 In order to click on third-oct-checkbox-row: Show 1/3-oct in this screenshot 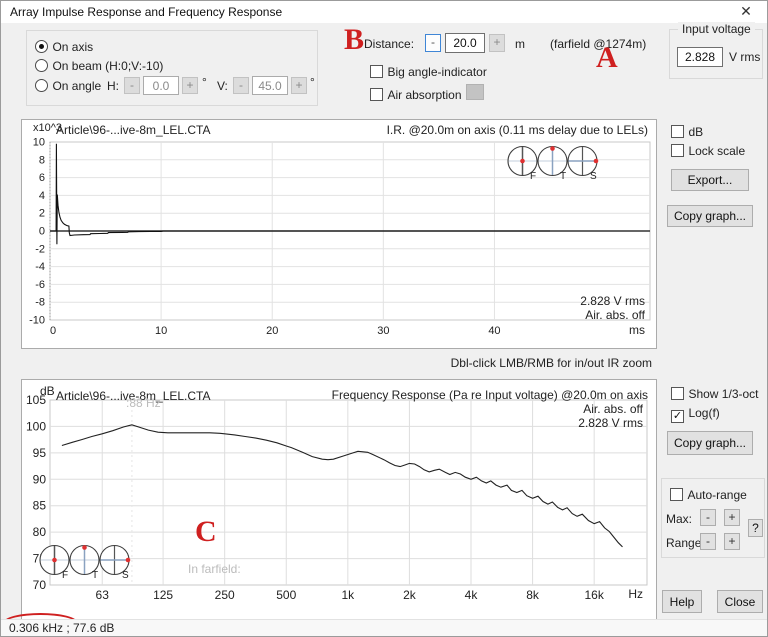, I will do `click(715, 394)`.